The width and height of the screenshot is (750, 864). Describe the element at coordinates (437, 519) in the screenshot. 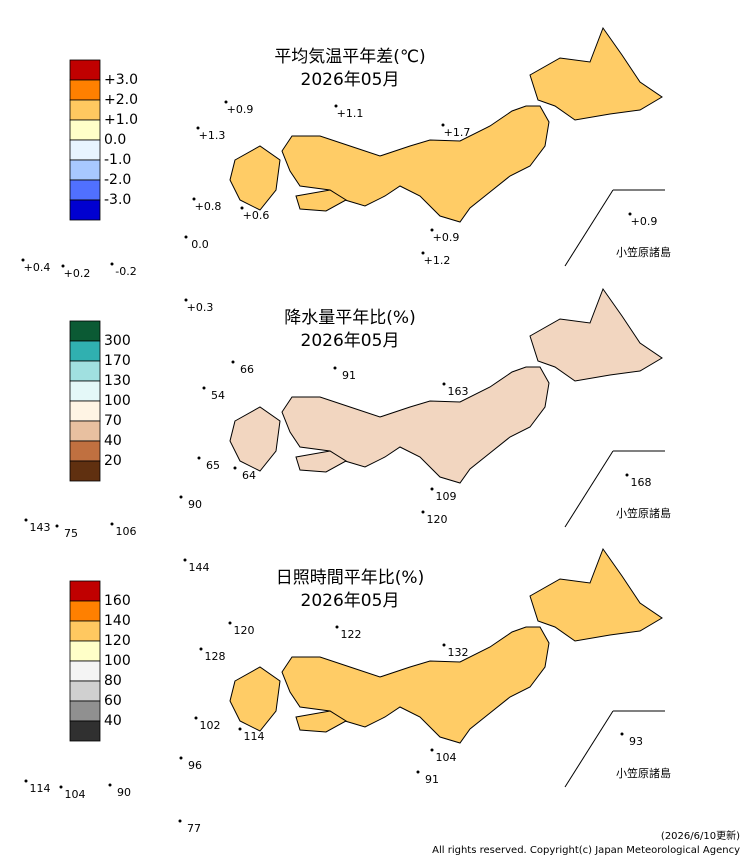

I see `station-value: 120` at that location.